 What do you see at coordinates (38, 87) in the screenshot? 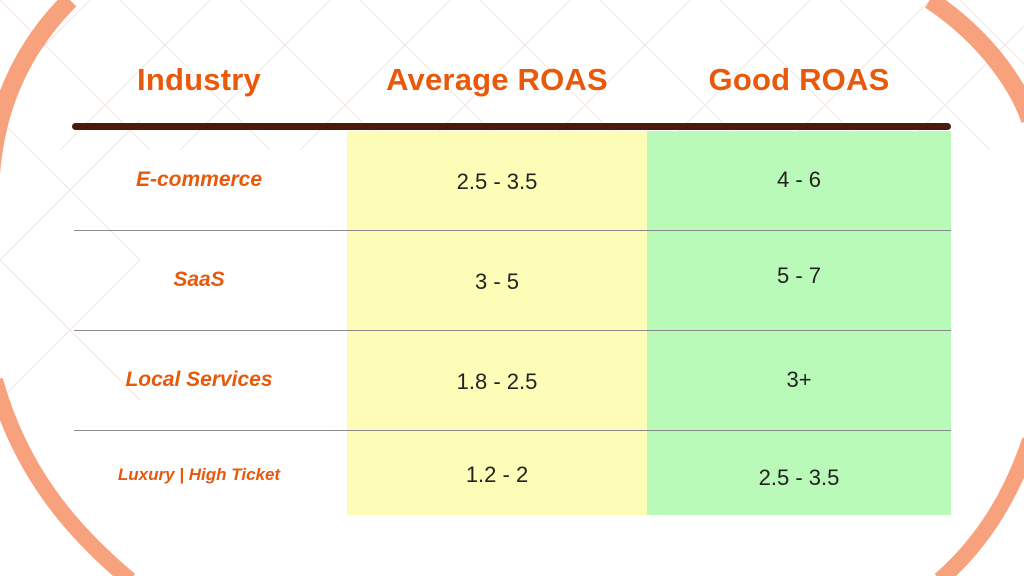
I see `ring-left-outer` at bounding box center [38, 87].